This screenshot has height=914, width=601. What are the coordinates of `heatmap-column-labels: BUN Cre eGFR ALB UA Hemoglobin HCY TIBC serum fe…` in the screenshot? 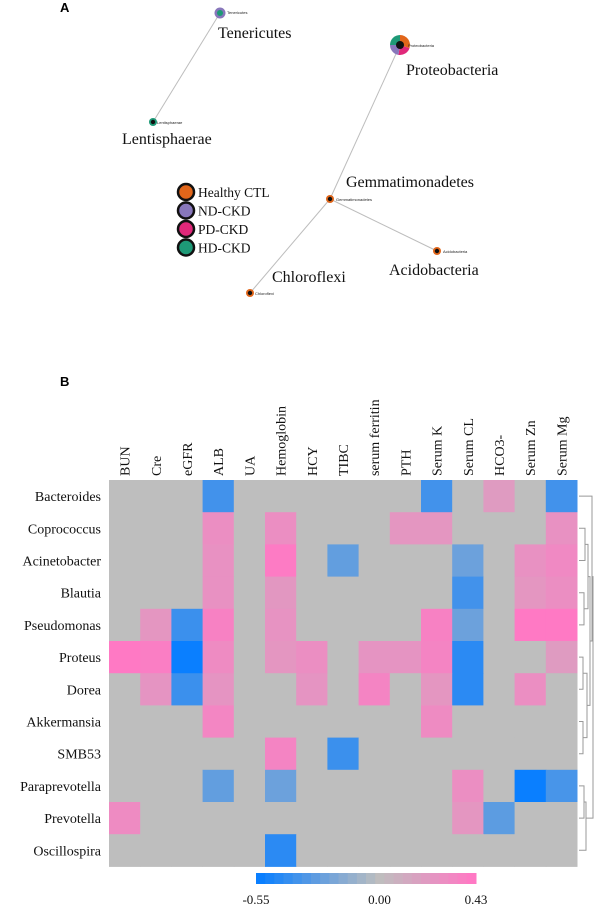 It's located at (345, 437).